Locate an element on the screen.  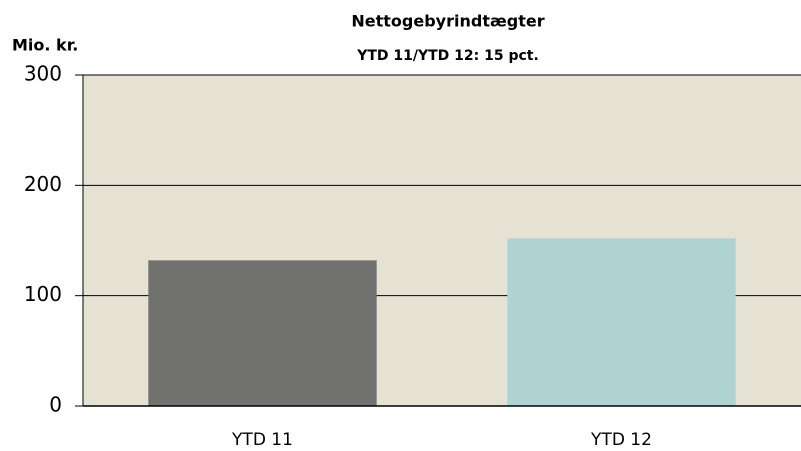
y-tick-label: 200 is located at coordinates (43, 184).